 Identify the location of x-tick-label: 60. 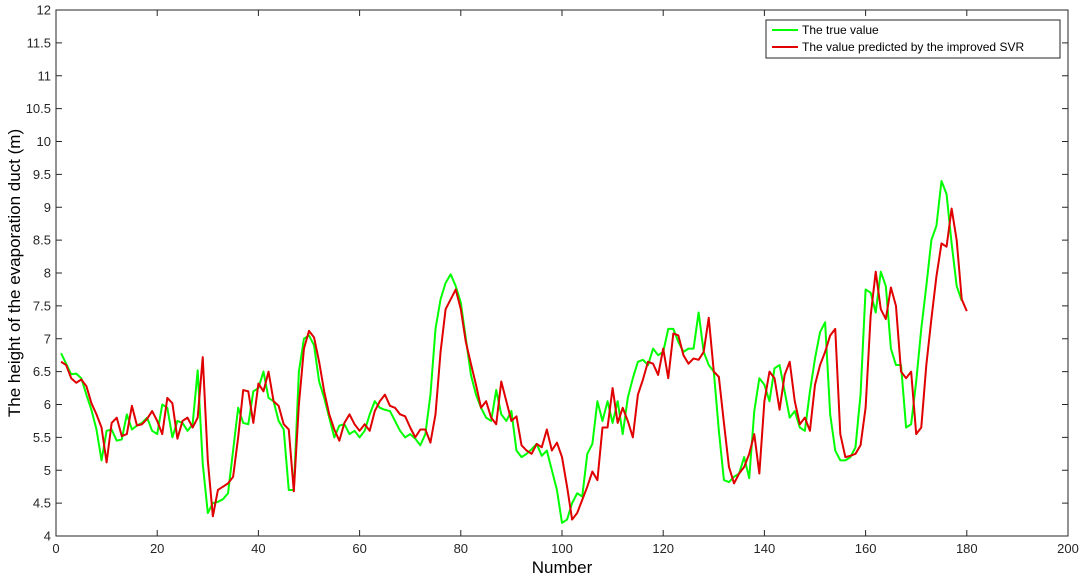
(359, 548).